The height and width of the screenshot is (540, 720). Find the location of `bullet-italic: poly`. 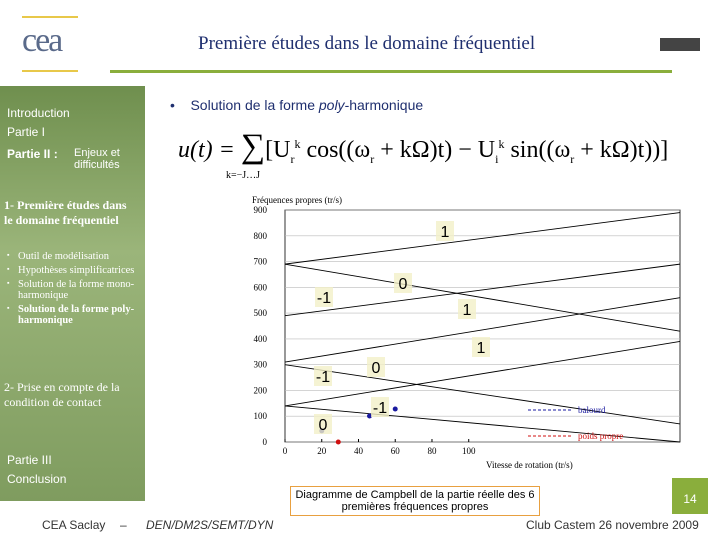

bullet-italic: poly is located at coordinates (331, 105).